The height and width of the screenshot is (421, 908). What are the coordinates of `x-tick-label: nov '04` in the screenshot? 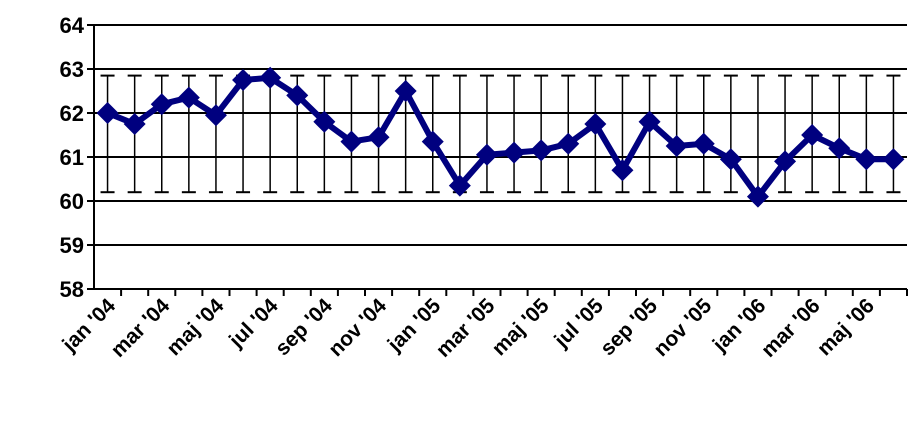 It's located at (357, 327).